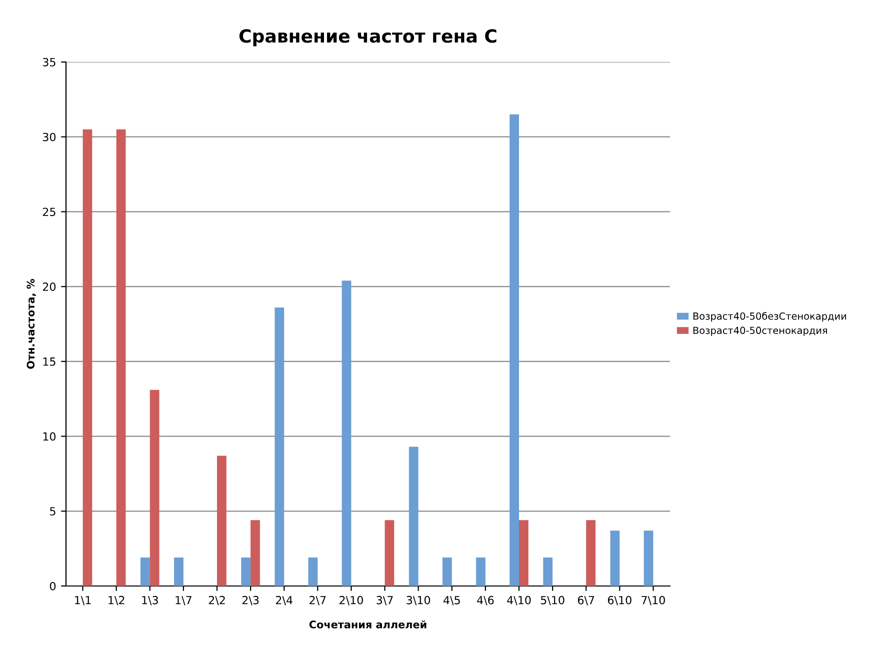 The image size is (895, 653). Describe the element at coordinates (116, 601) in the screenshot. I see `x-tick-label: 1\2` at that location.